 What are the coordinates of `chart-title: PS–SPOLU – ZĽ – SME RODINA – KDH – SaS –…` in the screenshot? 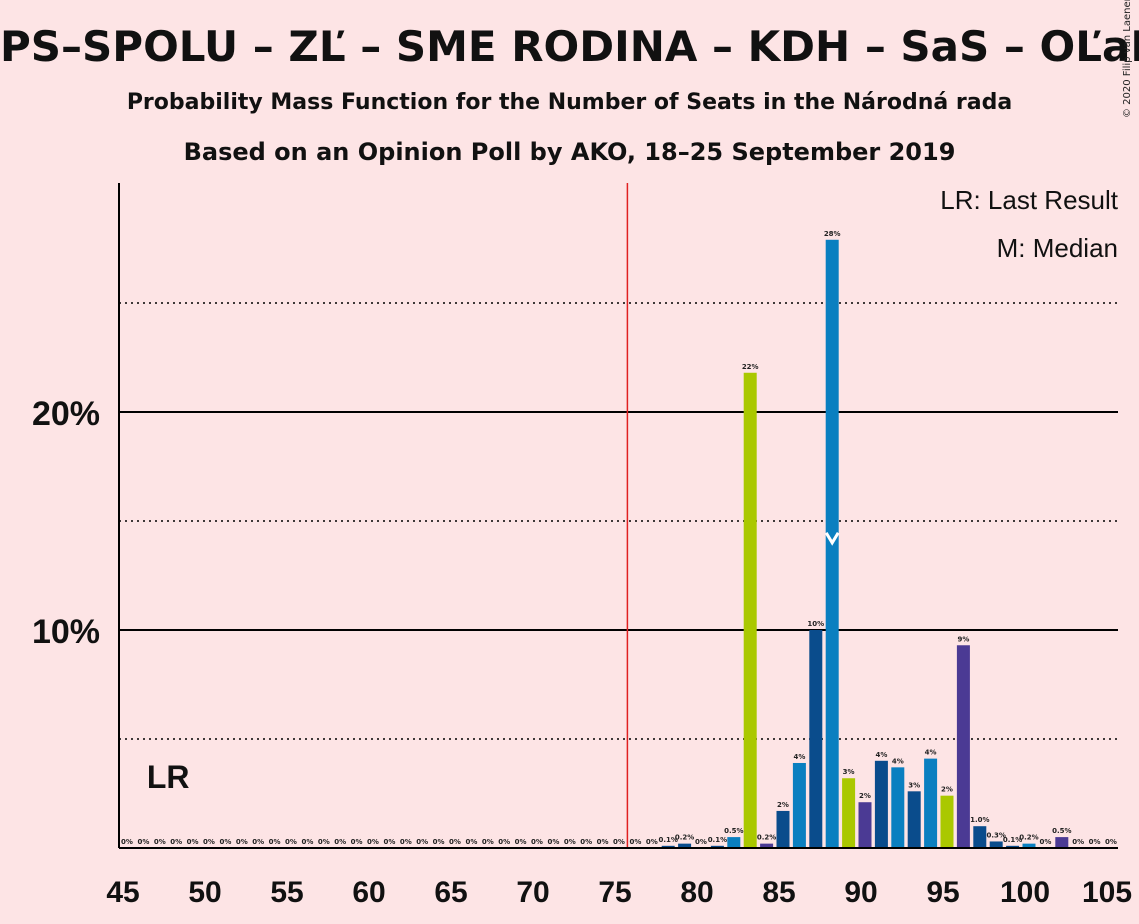 It's located at (569, 46).